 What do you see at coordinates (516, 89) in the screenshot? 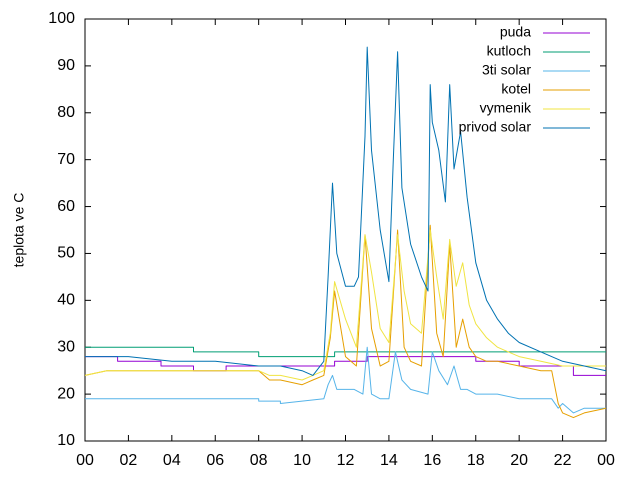
I see `legend-label: kotel` at bounding box center [516, 89].